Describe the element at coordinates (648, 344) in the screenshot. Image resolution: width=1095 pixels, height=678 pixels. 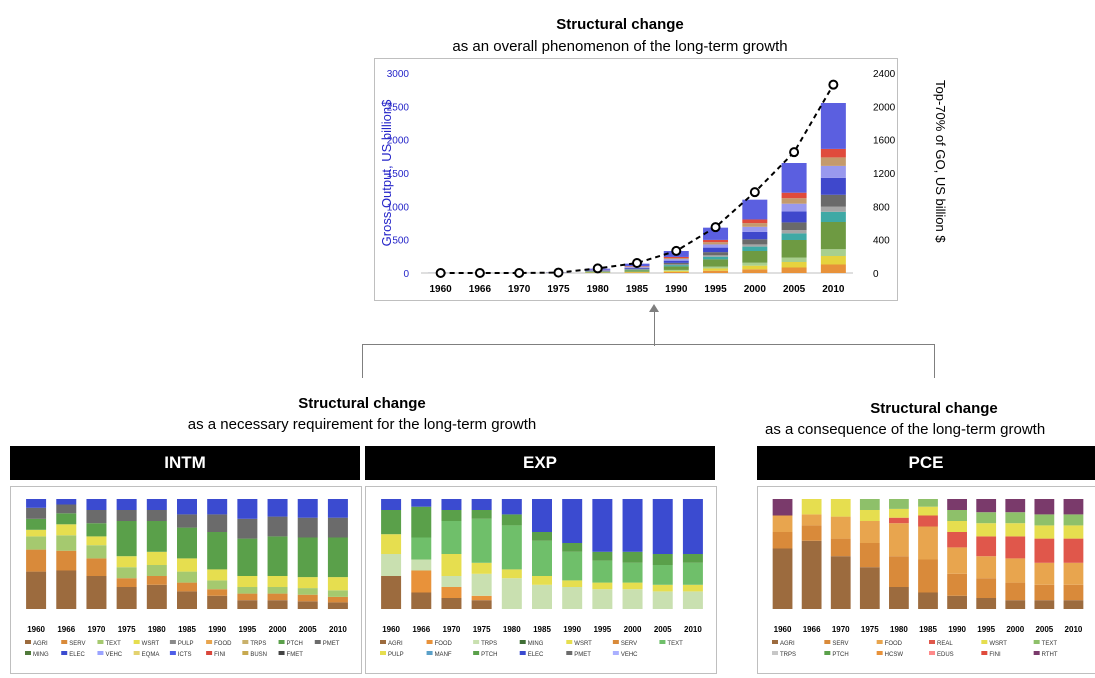
I see `connector-horizontal` at that location.